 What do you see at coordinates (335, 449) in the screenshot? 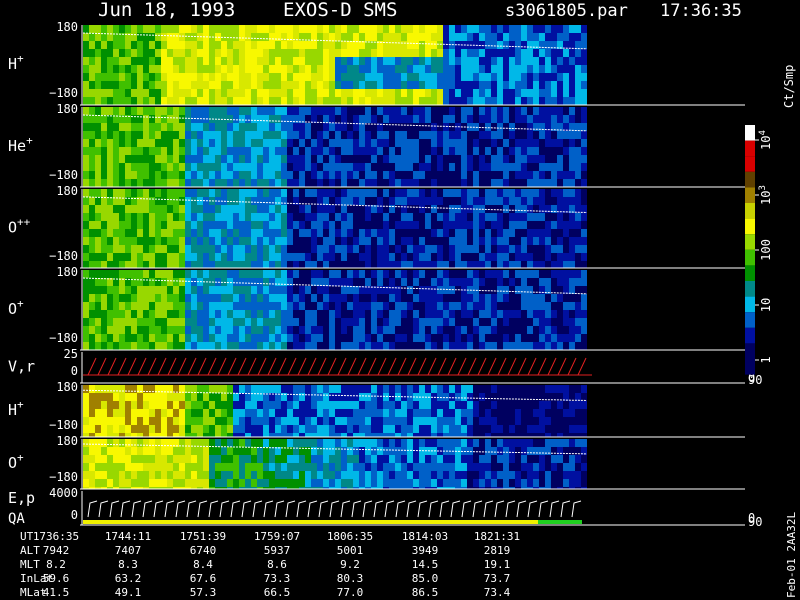
I see `trace` at bounding box center [335, 449].